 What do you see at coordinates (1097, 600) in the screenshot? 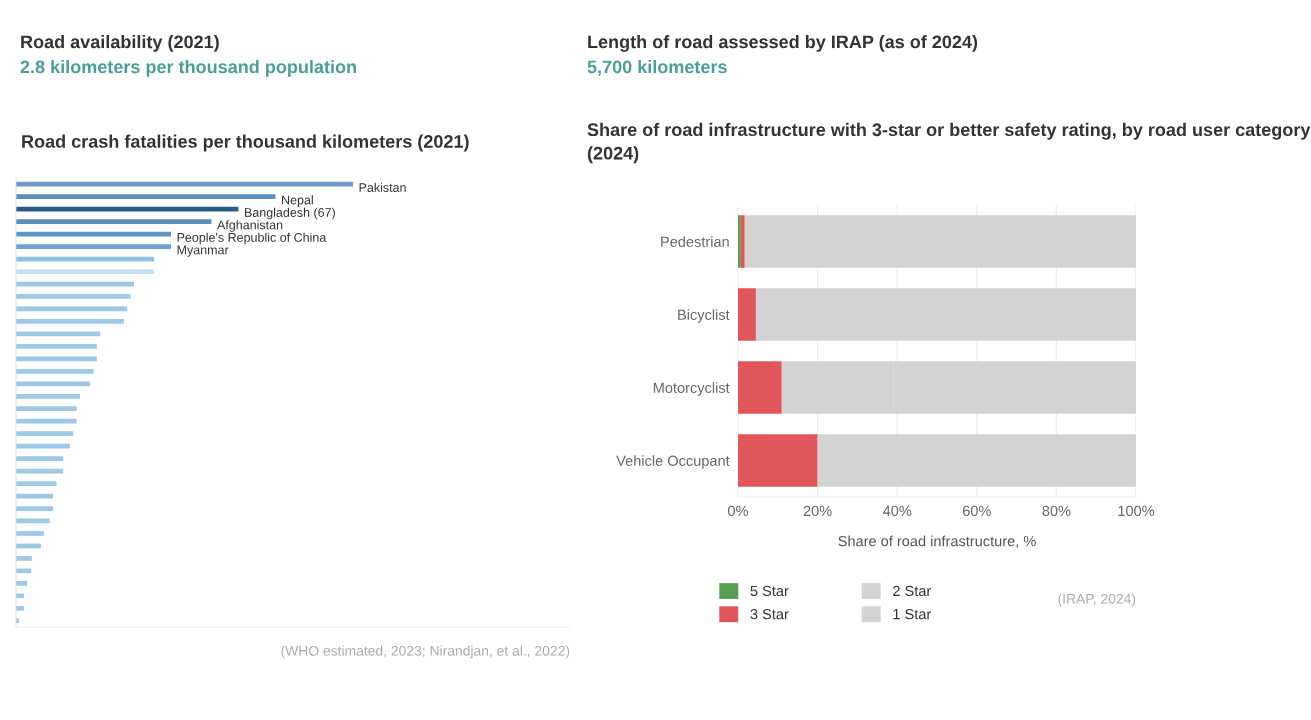
I see `text: (IRAP, 2024)` at bounding box center [1097, 600].